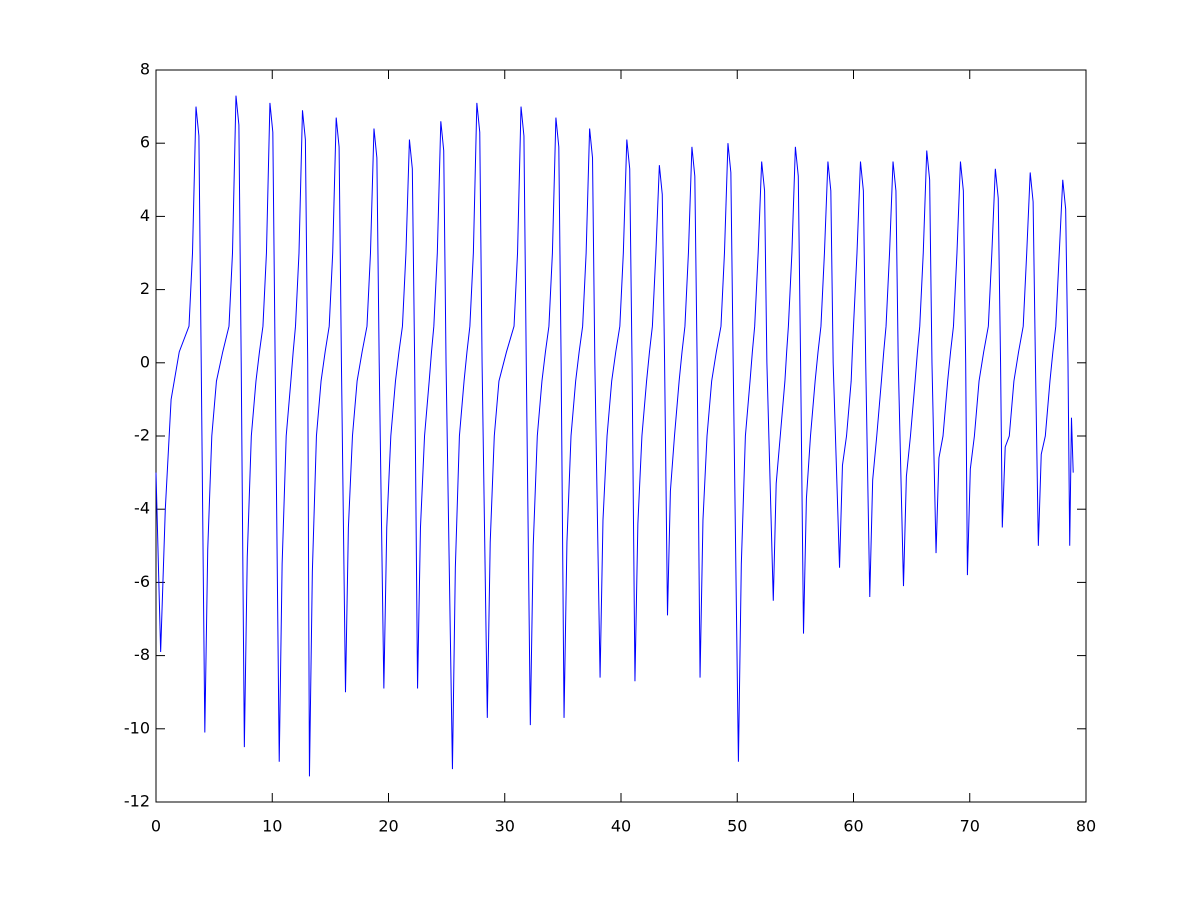  What do you see at coordinates (137, 801) in the screenshot?
I see `y-tick-label: -12` at bounding box center [137, 801].